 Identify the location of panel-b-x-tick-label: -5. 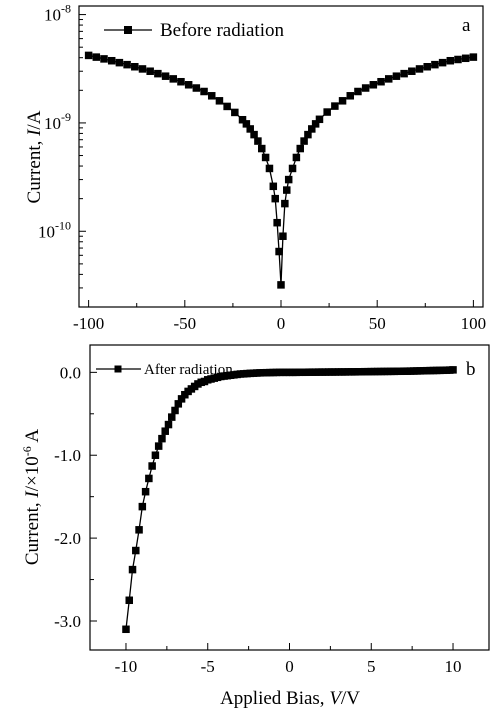
(208, 666).